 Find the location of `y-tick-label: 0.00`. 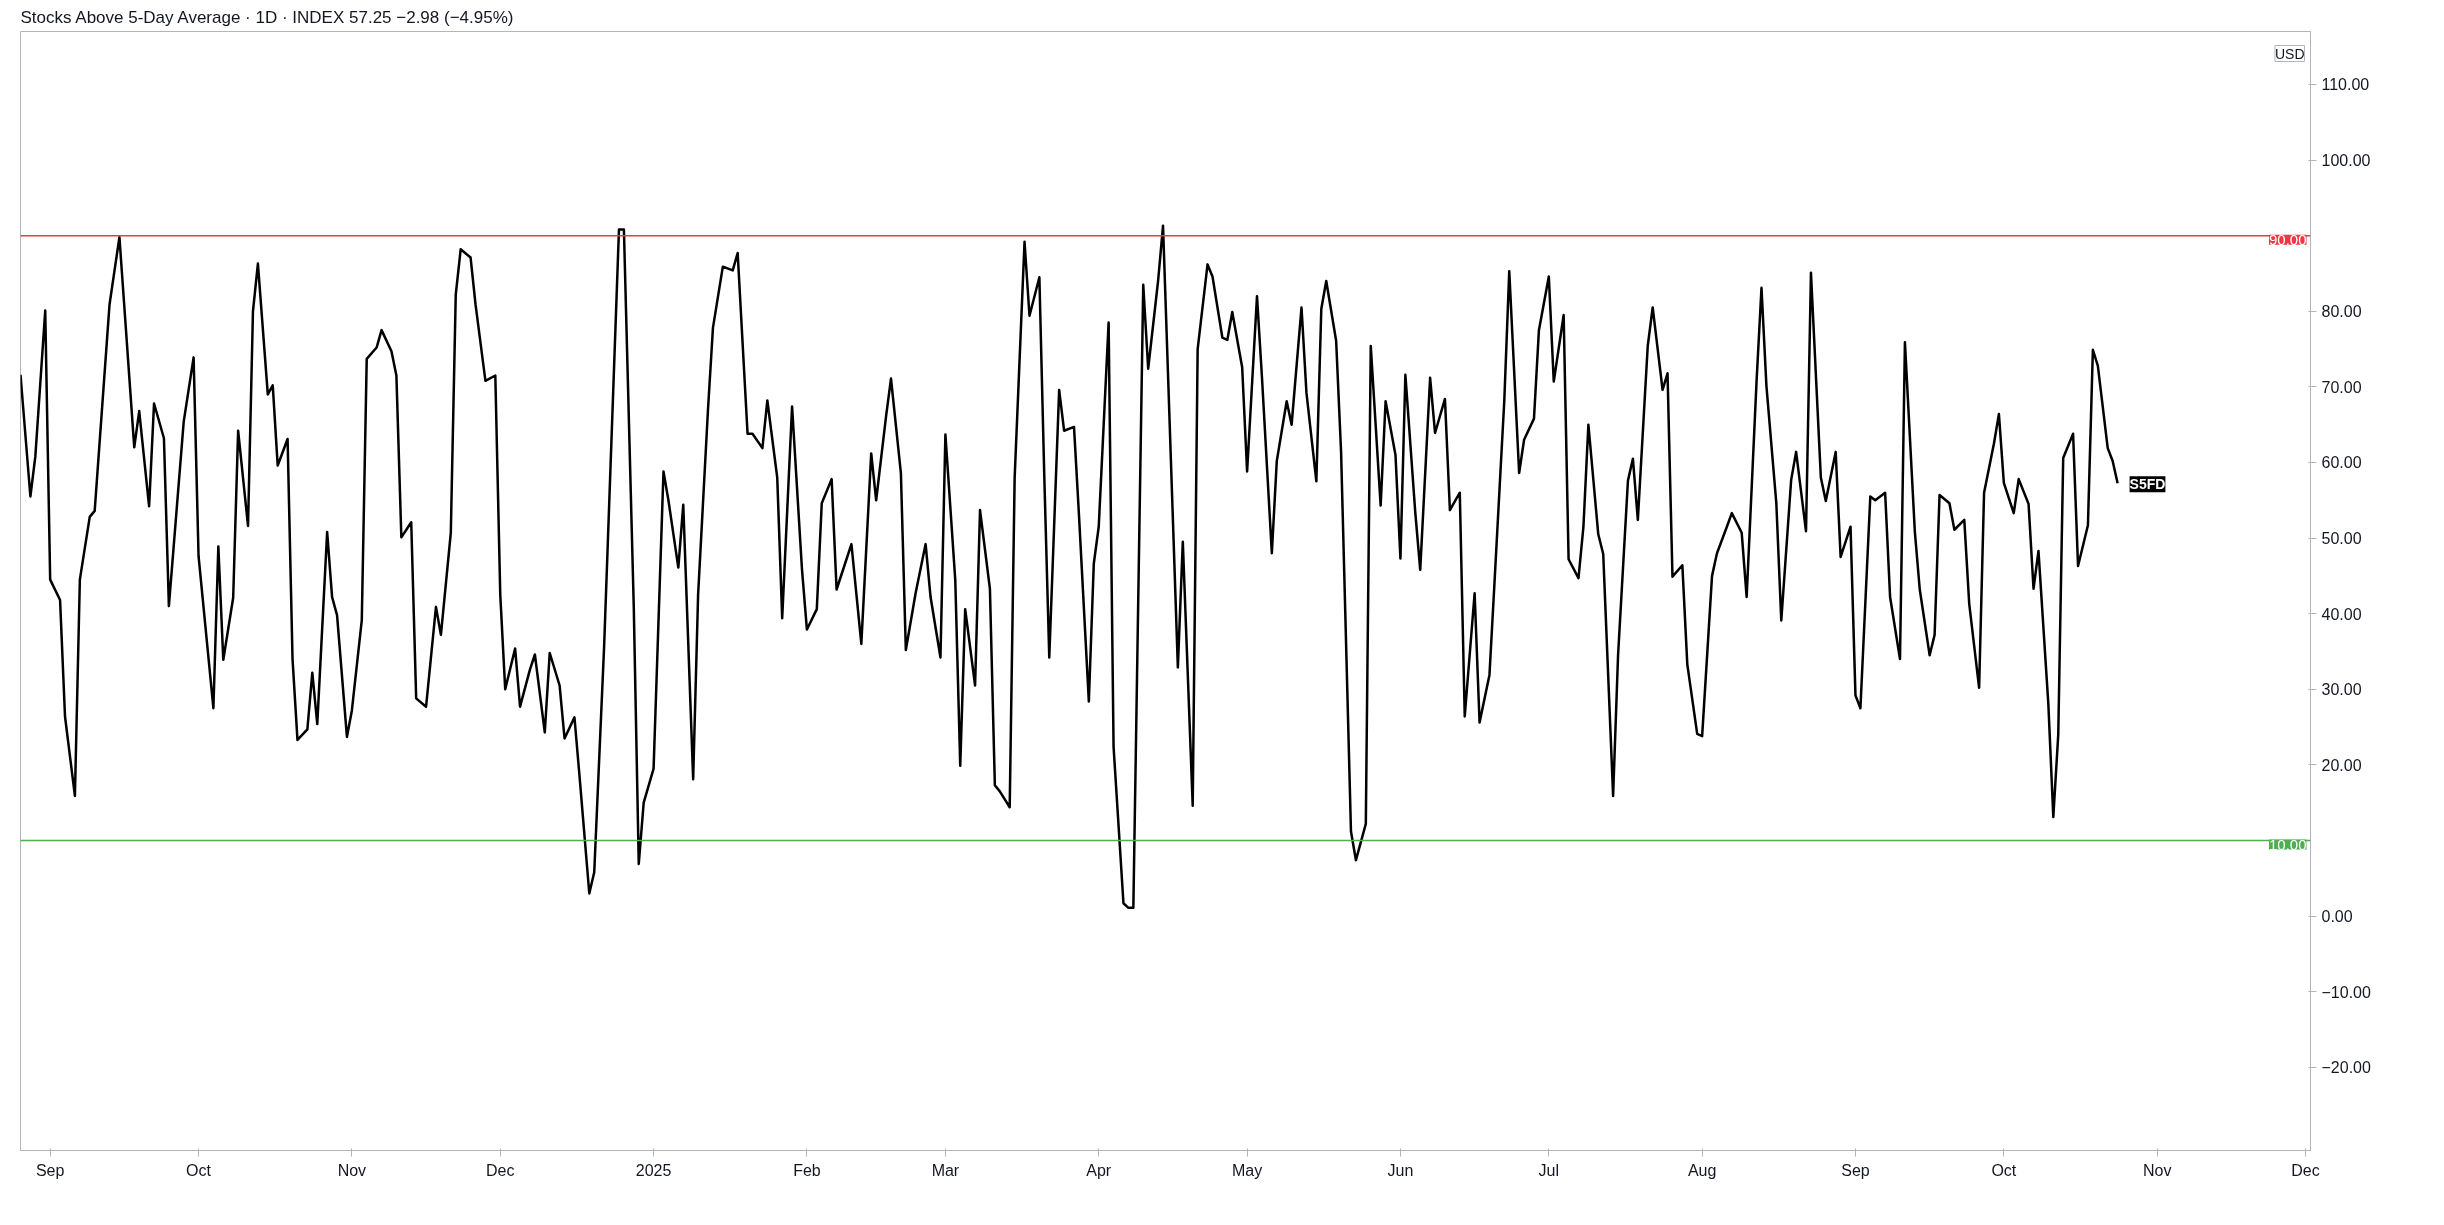

y-tick-label: 0.00 is located at coordinates (2337, 917).